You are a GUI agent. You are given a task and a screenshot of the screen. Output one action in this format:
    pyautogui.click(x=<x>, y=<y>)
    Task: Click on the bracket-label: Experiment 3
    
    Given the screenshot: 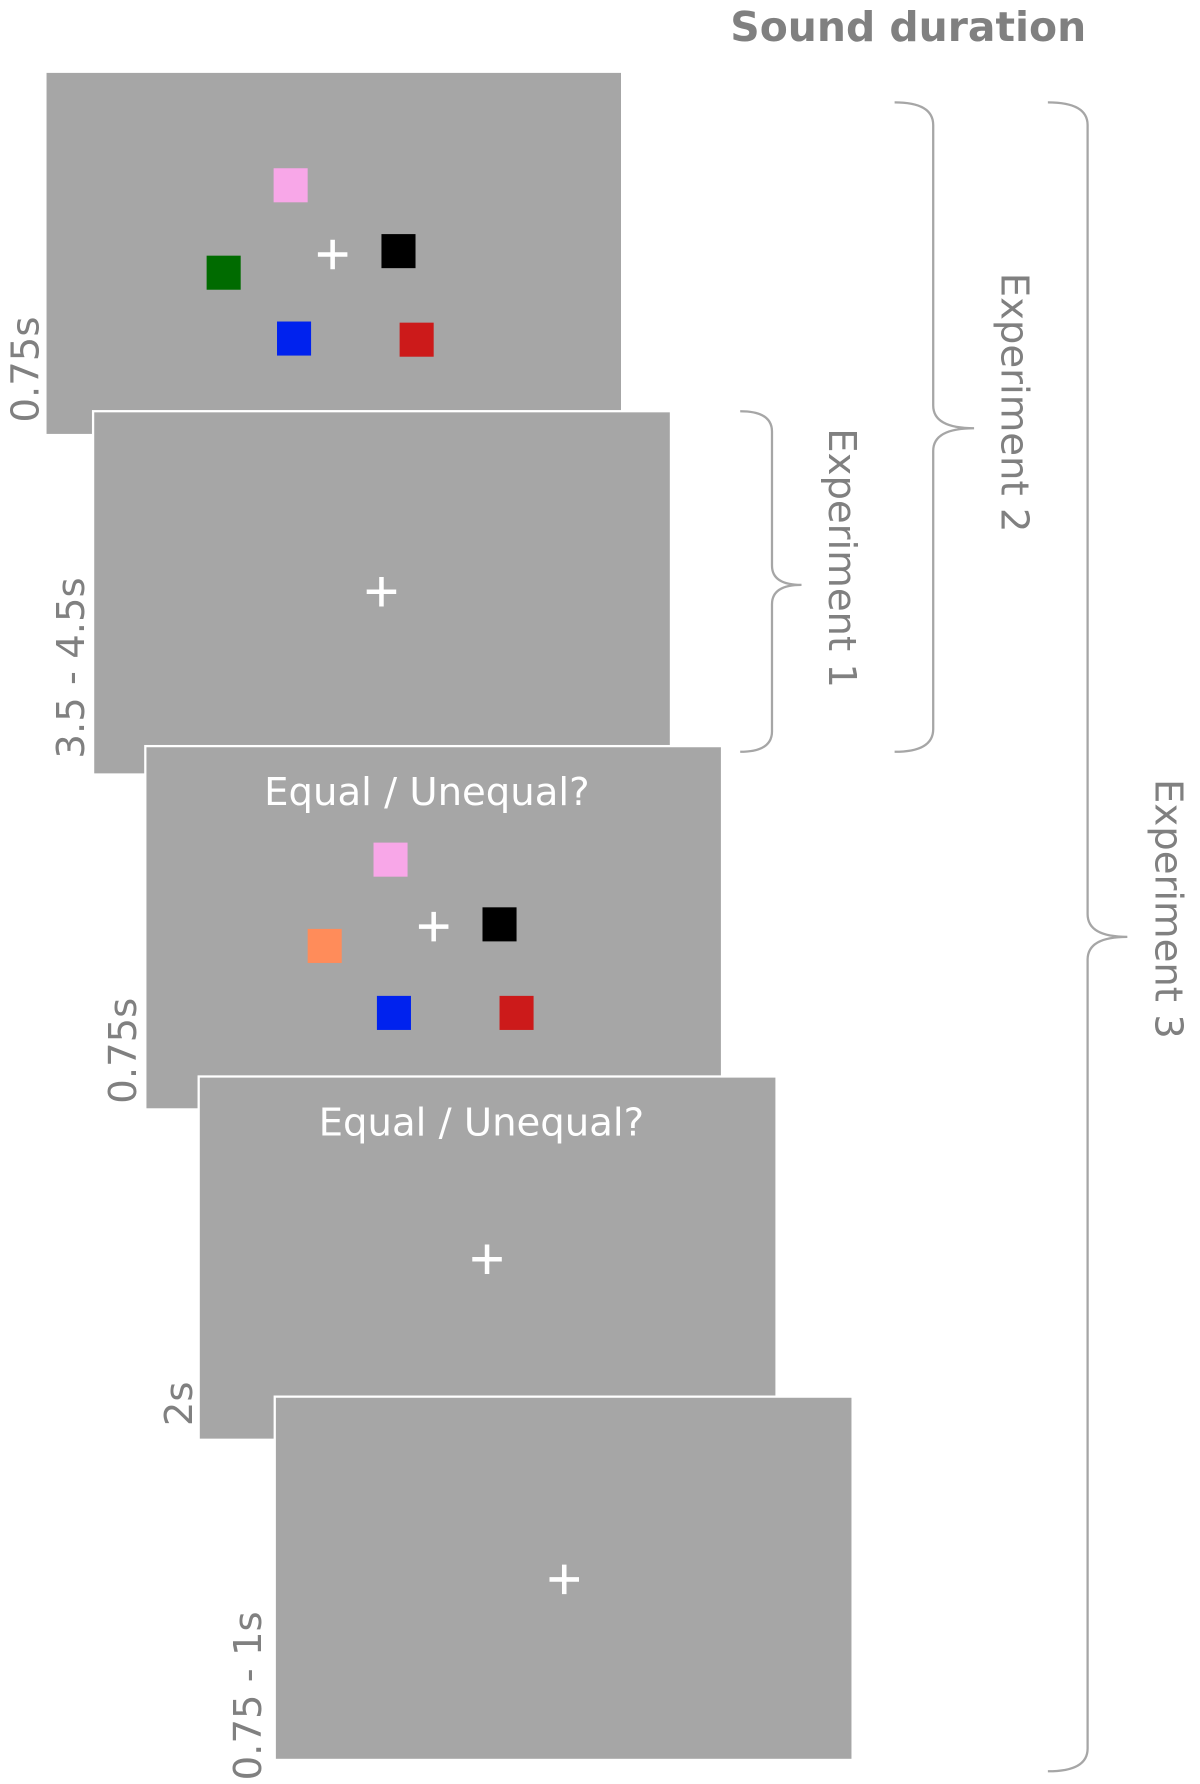 What is the action you would take?
    pyautogui.click(x=1168, y=909)
    